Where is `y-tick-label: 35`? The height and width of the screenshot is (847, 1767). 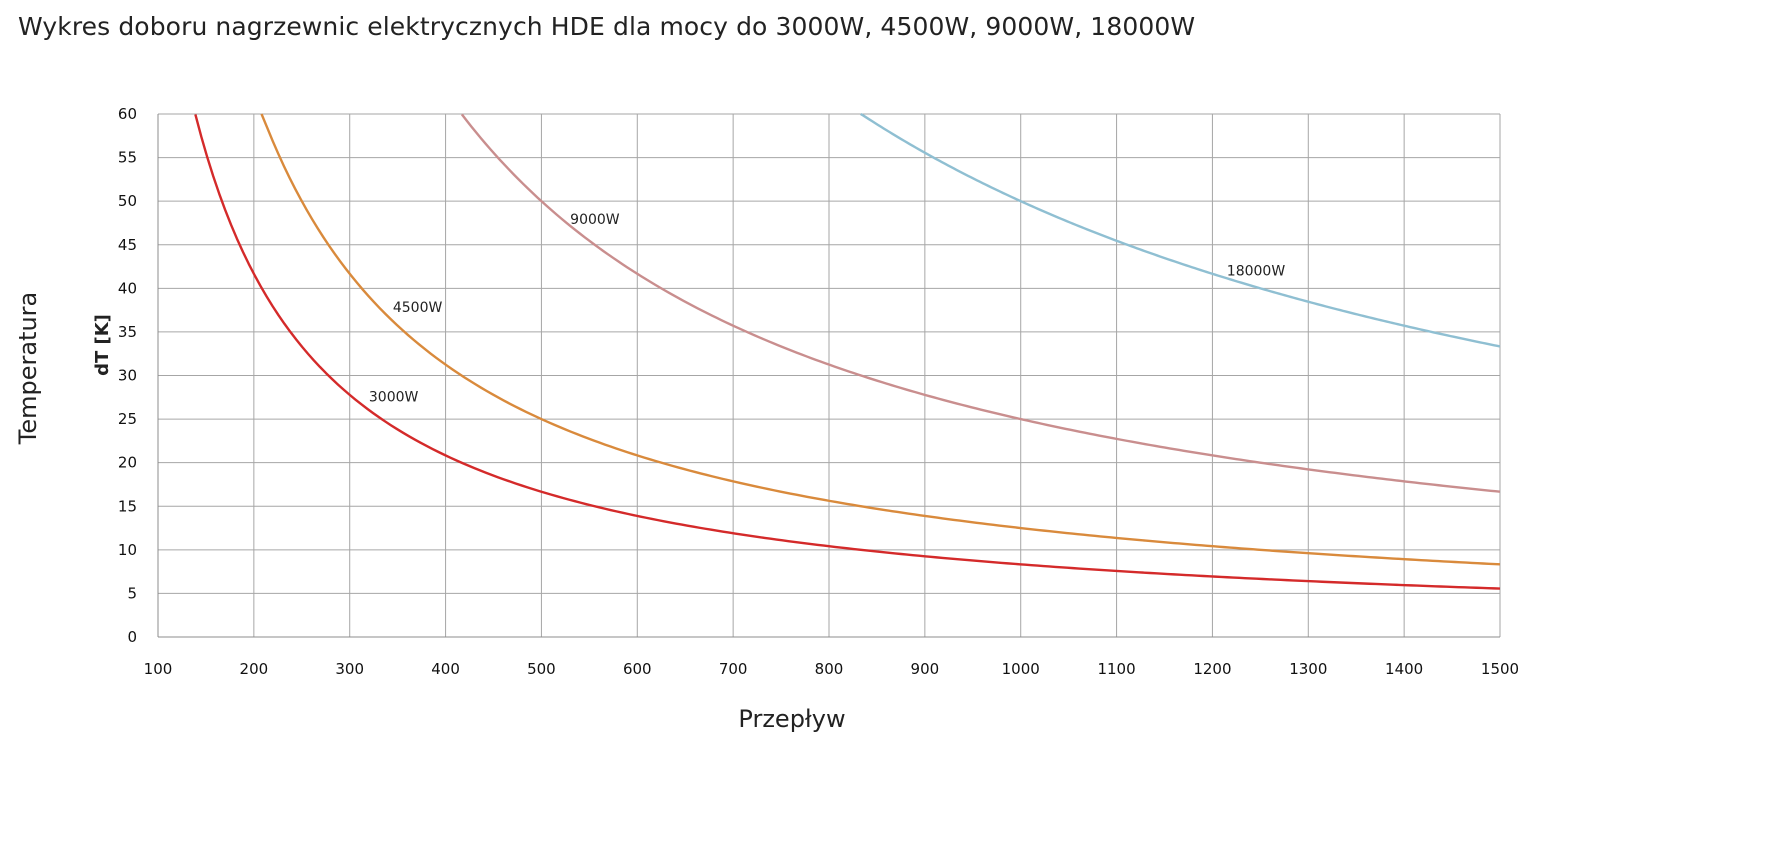 y-tick-label: 35 is located at coordinates (127, 332).